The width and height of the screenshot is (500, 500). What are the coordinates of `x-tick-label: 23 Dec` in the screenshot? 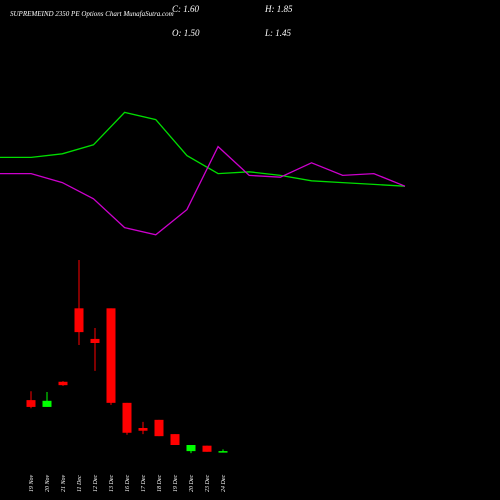 It's located at (208, 483).